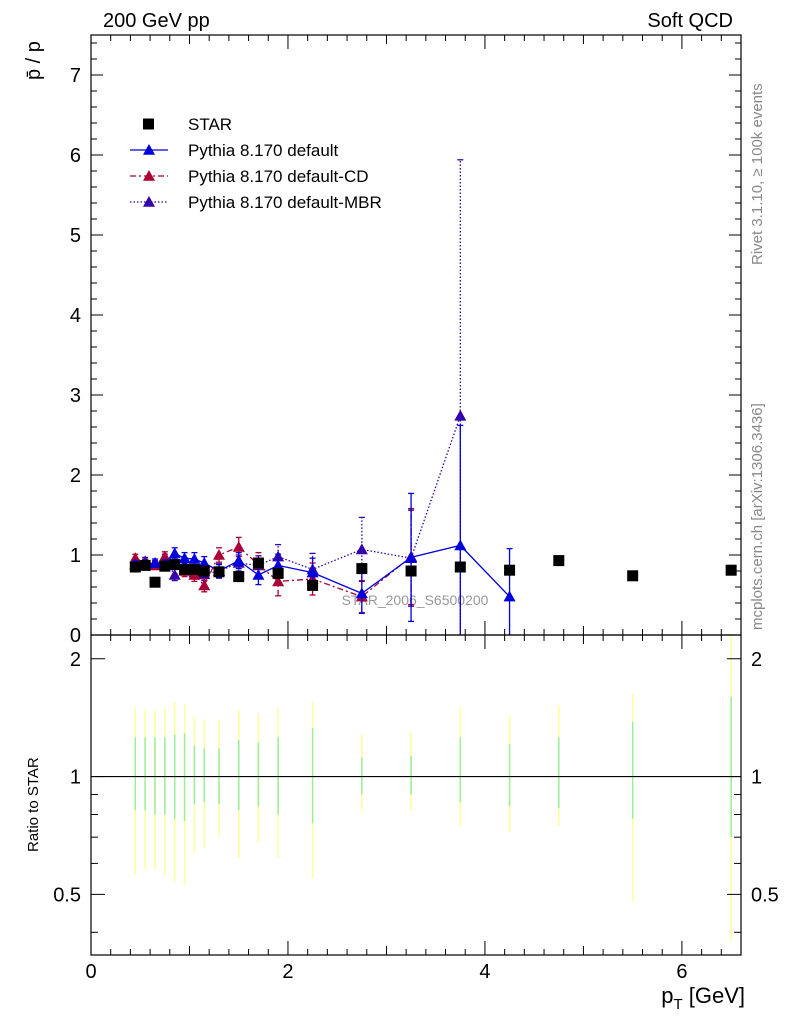 The width and height of the screenshot is (786, 1024). I want to click on legend-label: Pythia 8.170 default-CD, so click(278, 176).